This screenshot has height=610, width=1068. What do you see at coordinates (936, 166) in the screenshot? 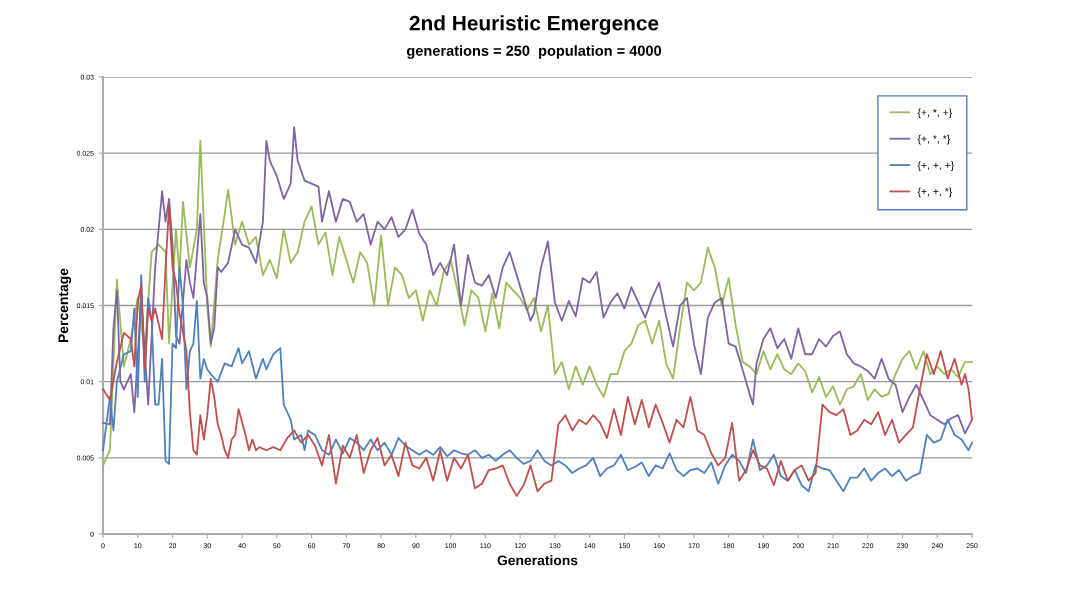
I see `legend-label: {+, +, +}` at bounding box center [936, 166].